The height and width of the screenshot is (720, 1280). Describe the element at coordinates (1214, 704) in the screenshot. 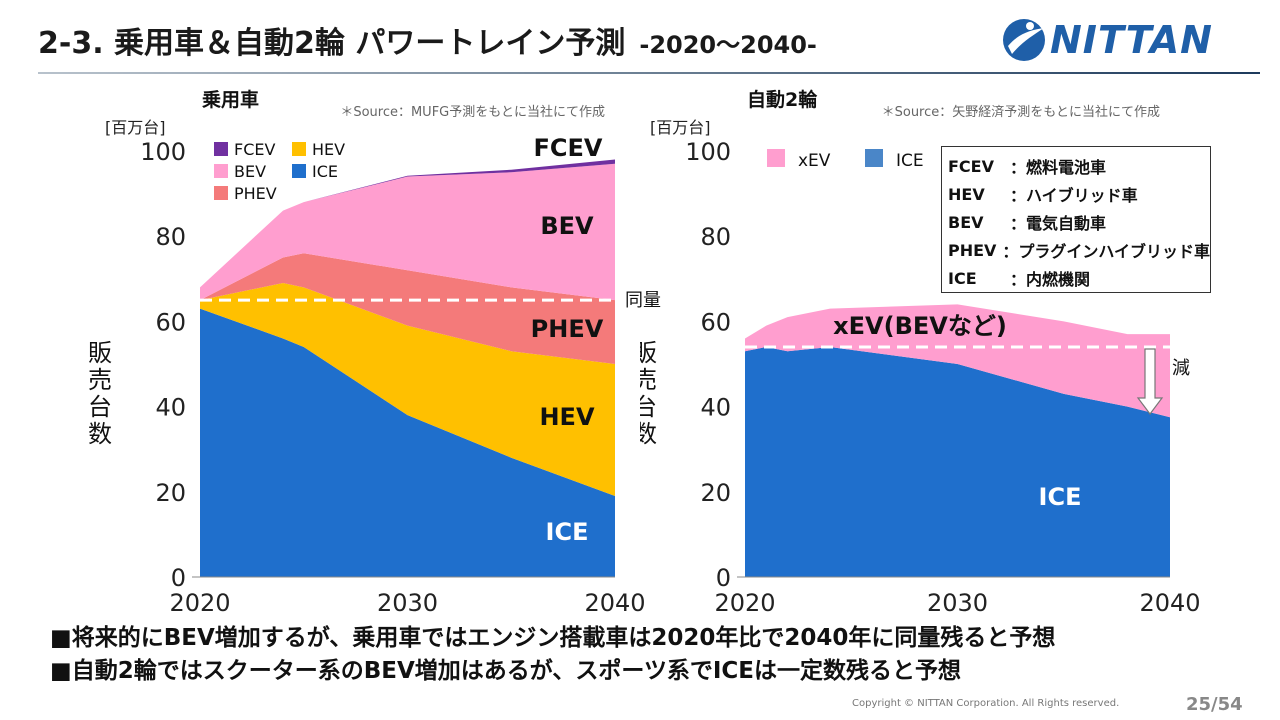

I see `page-number: 25/54` at that location.